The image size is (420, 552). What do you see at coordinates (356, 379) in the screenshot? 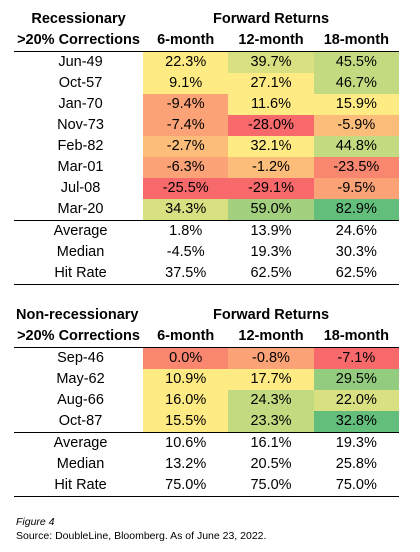
I see `cell-value: 29.5%` at bounding box center [356, 379].